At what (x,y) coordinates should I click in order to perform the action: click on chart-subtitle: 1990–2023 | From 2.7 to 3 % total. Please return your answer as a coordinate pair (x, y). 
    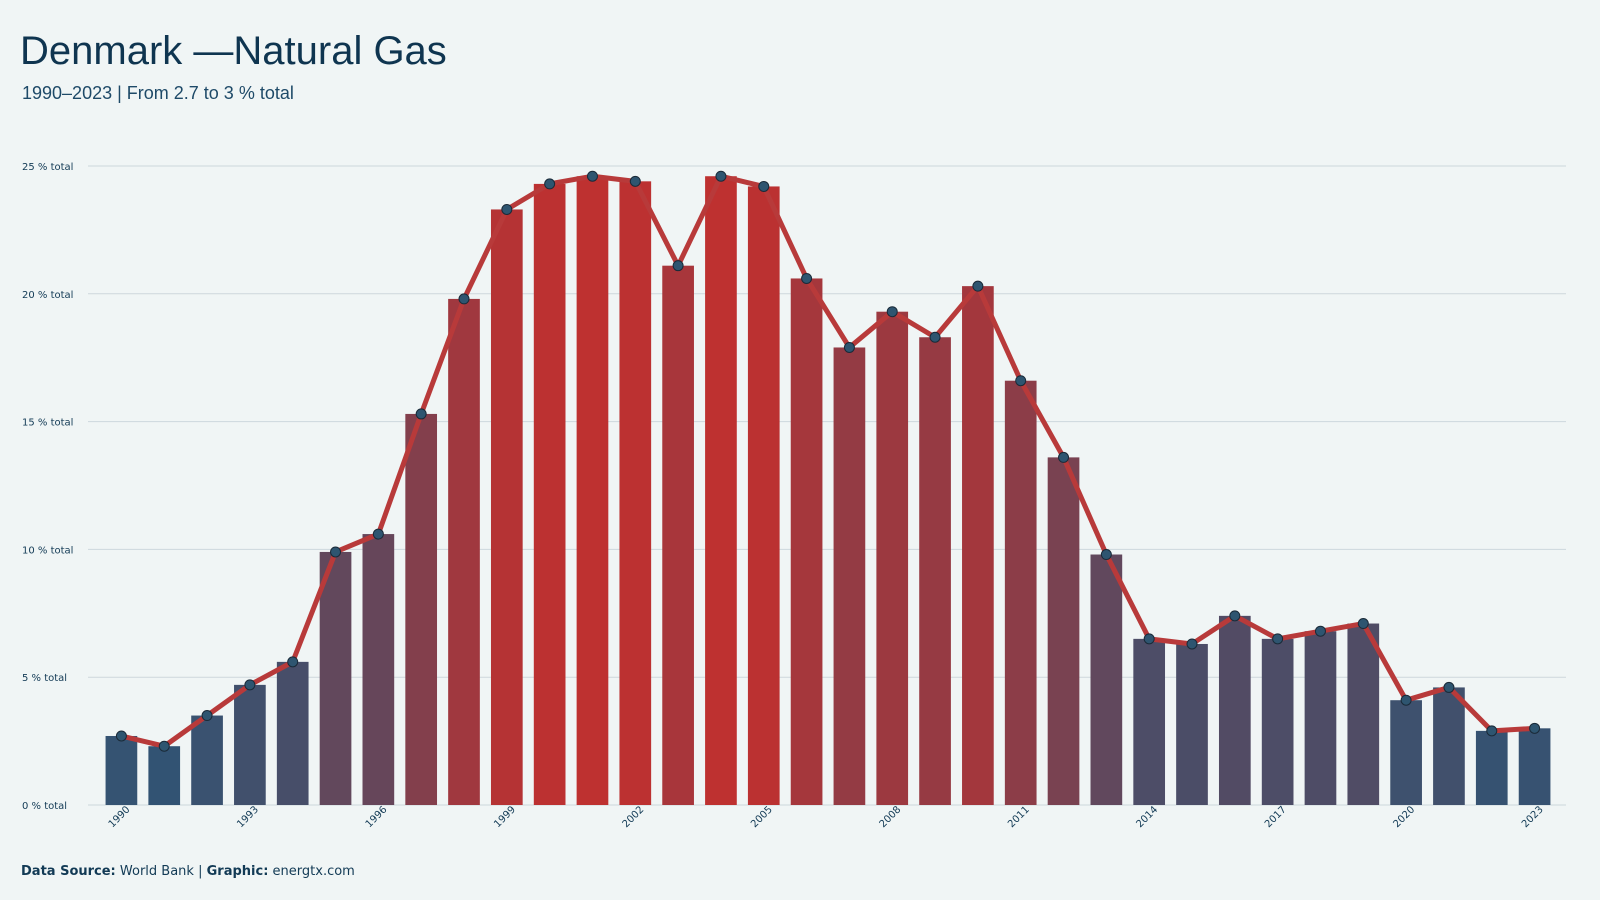
    Looking at the image, I should click on (158, 93).